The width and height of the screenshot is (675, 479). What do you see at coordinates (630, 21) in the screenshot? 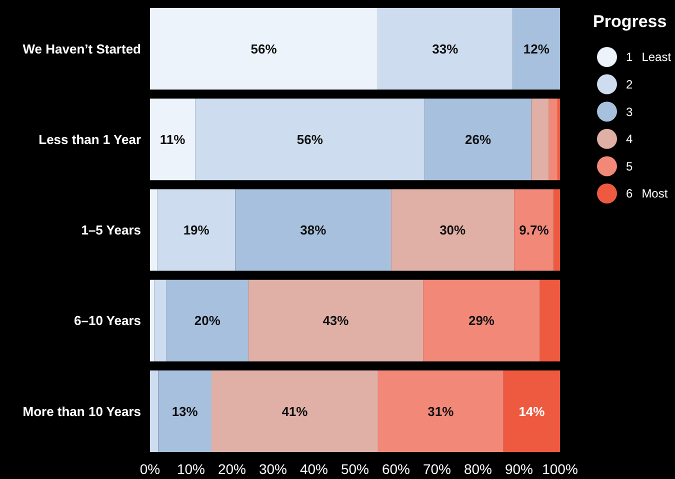
I see `legend-title: Progress` at bounding box center [630, 21].